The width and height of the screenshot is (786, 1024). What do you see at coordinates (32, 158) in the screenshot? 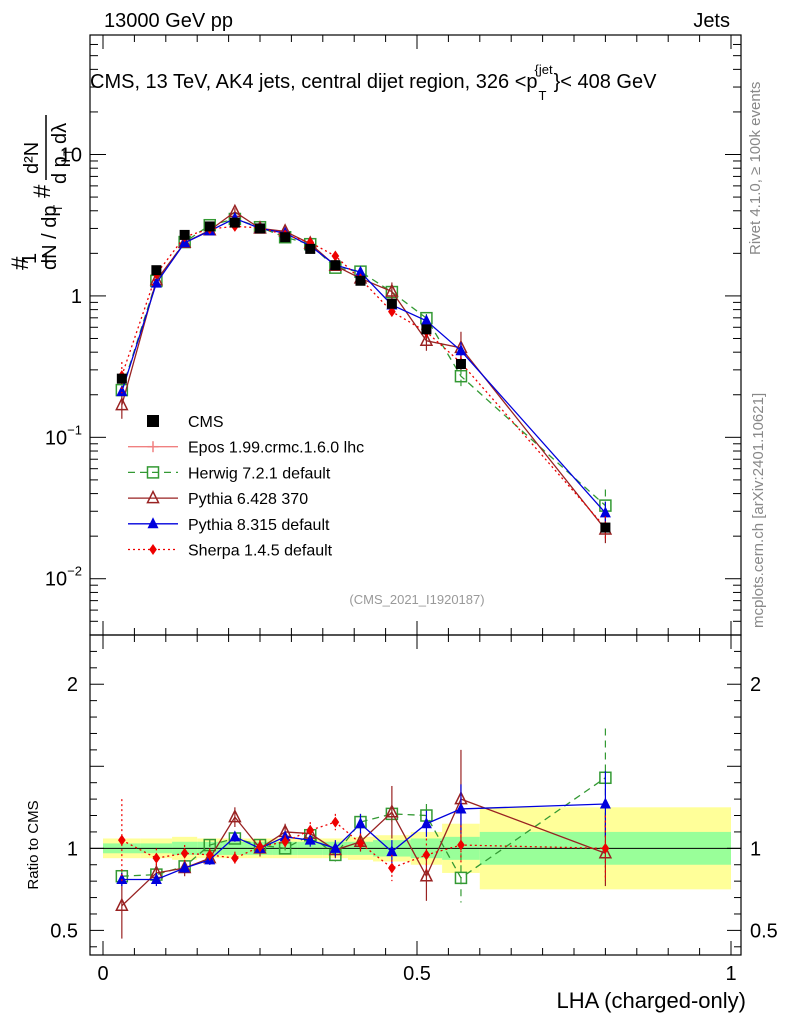
I see `svg-text: d²N` at bounding box center [32, 158].